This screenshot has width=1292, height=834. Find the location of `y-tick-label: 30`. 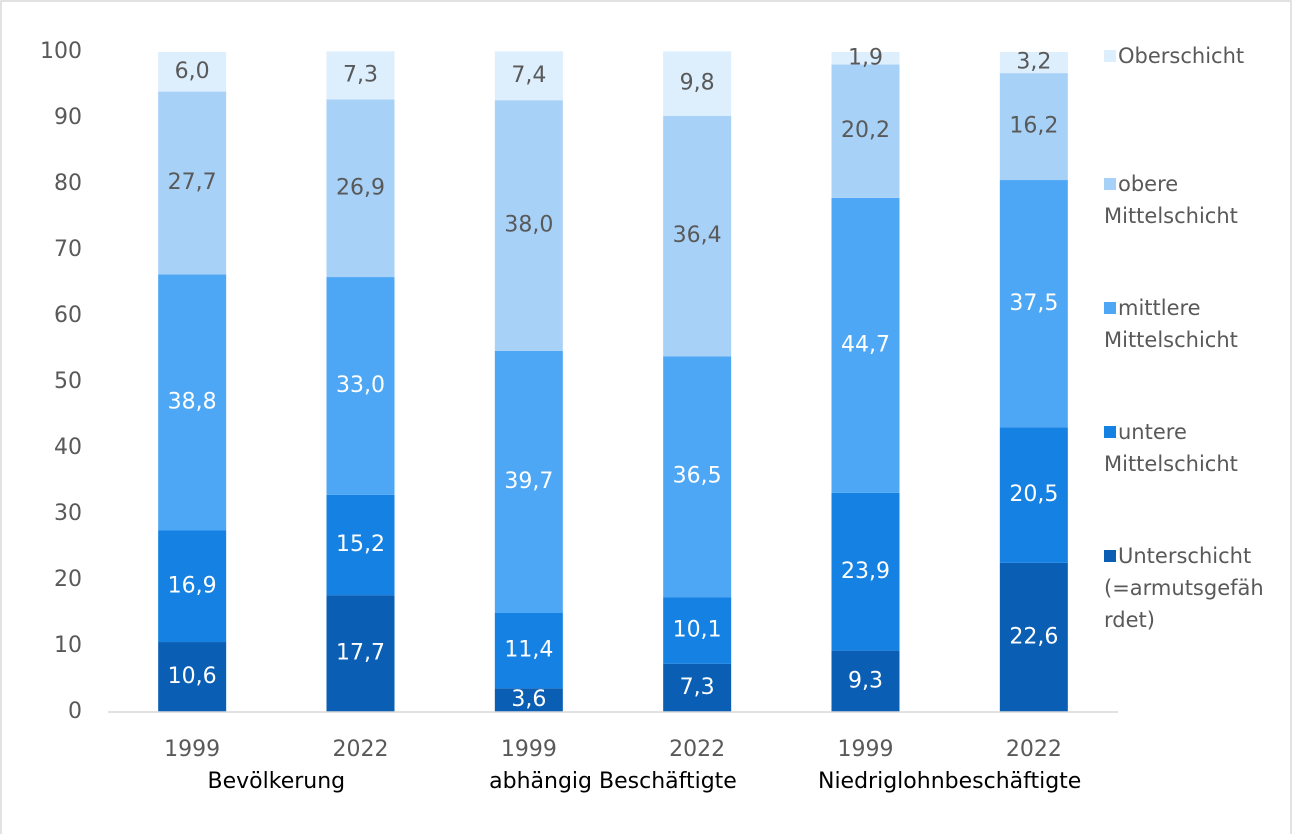

y-tick-label: 30 is located at coordinates (68, 513).